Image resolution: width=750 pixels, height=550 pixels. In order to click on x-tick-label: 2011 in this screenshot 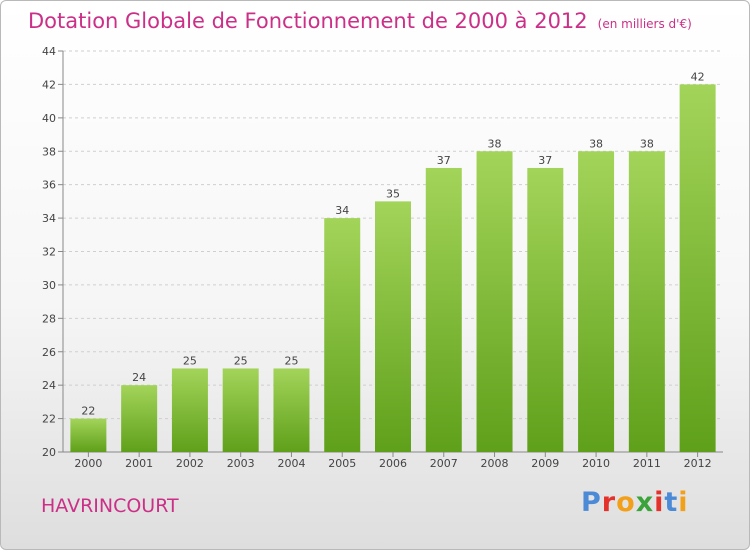, I will do `click(647, 463)`.